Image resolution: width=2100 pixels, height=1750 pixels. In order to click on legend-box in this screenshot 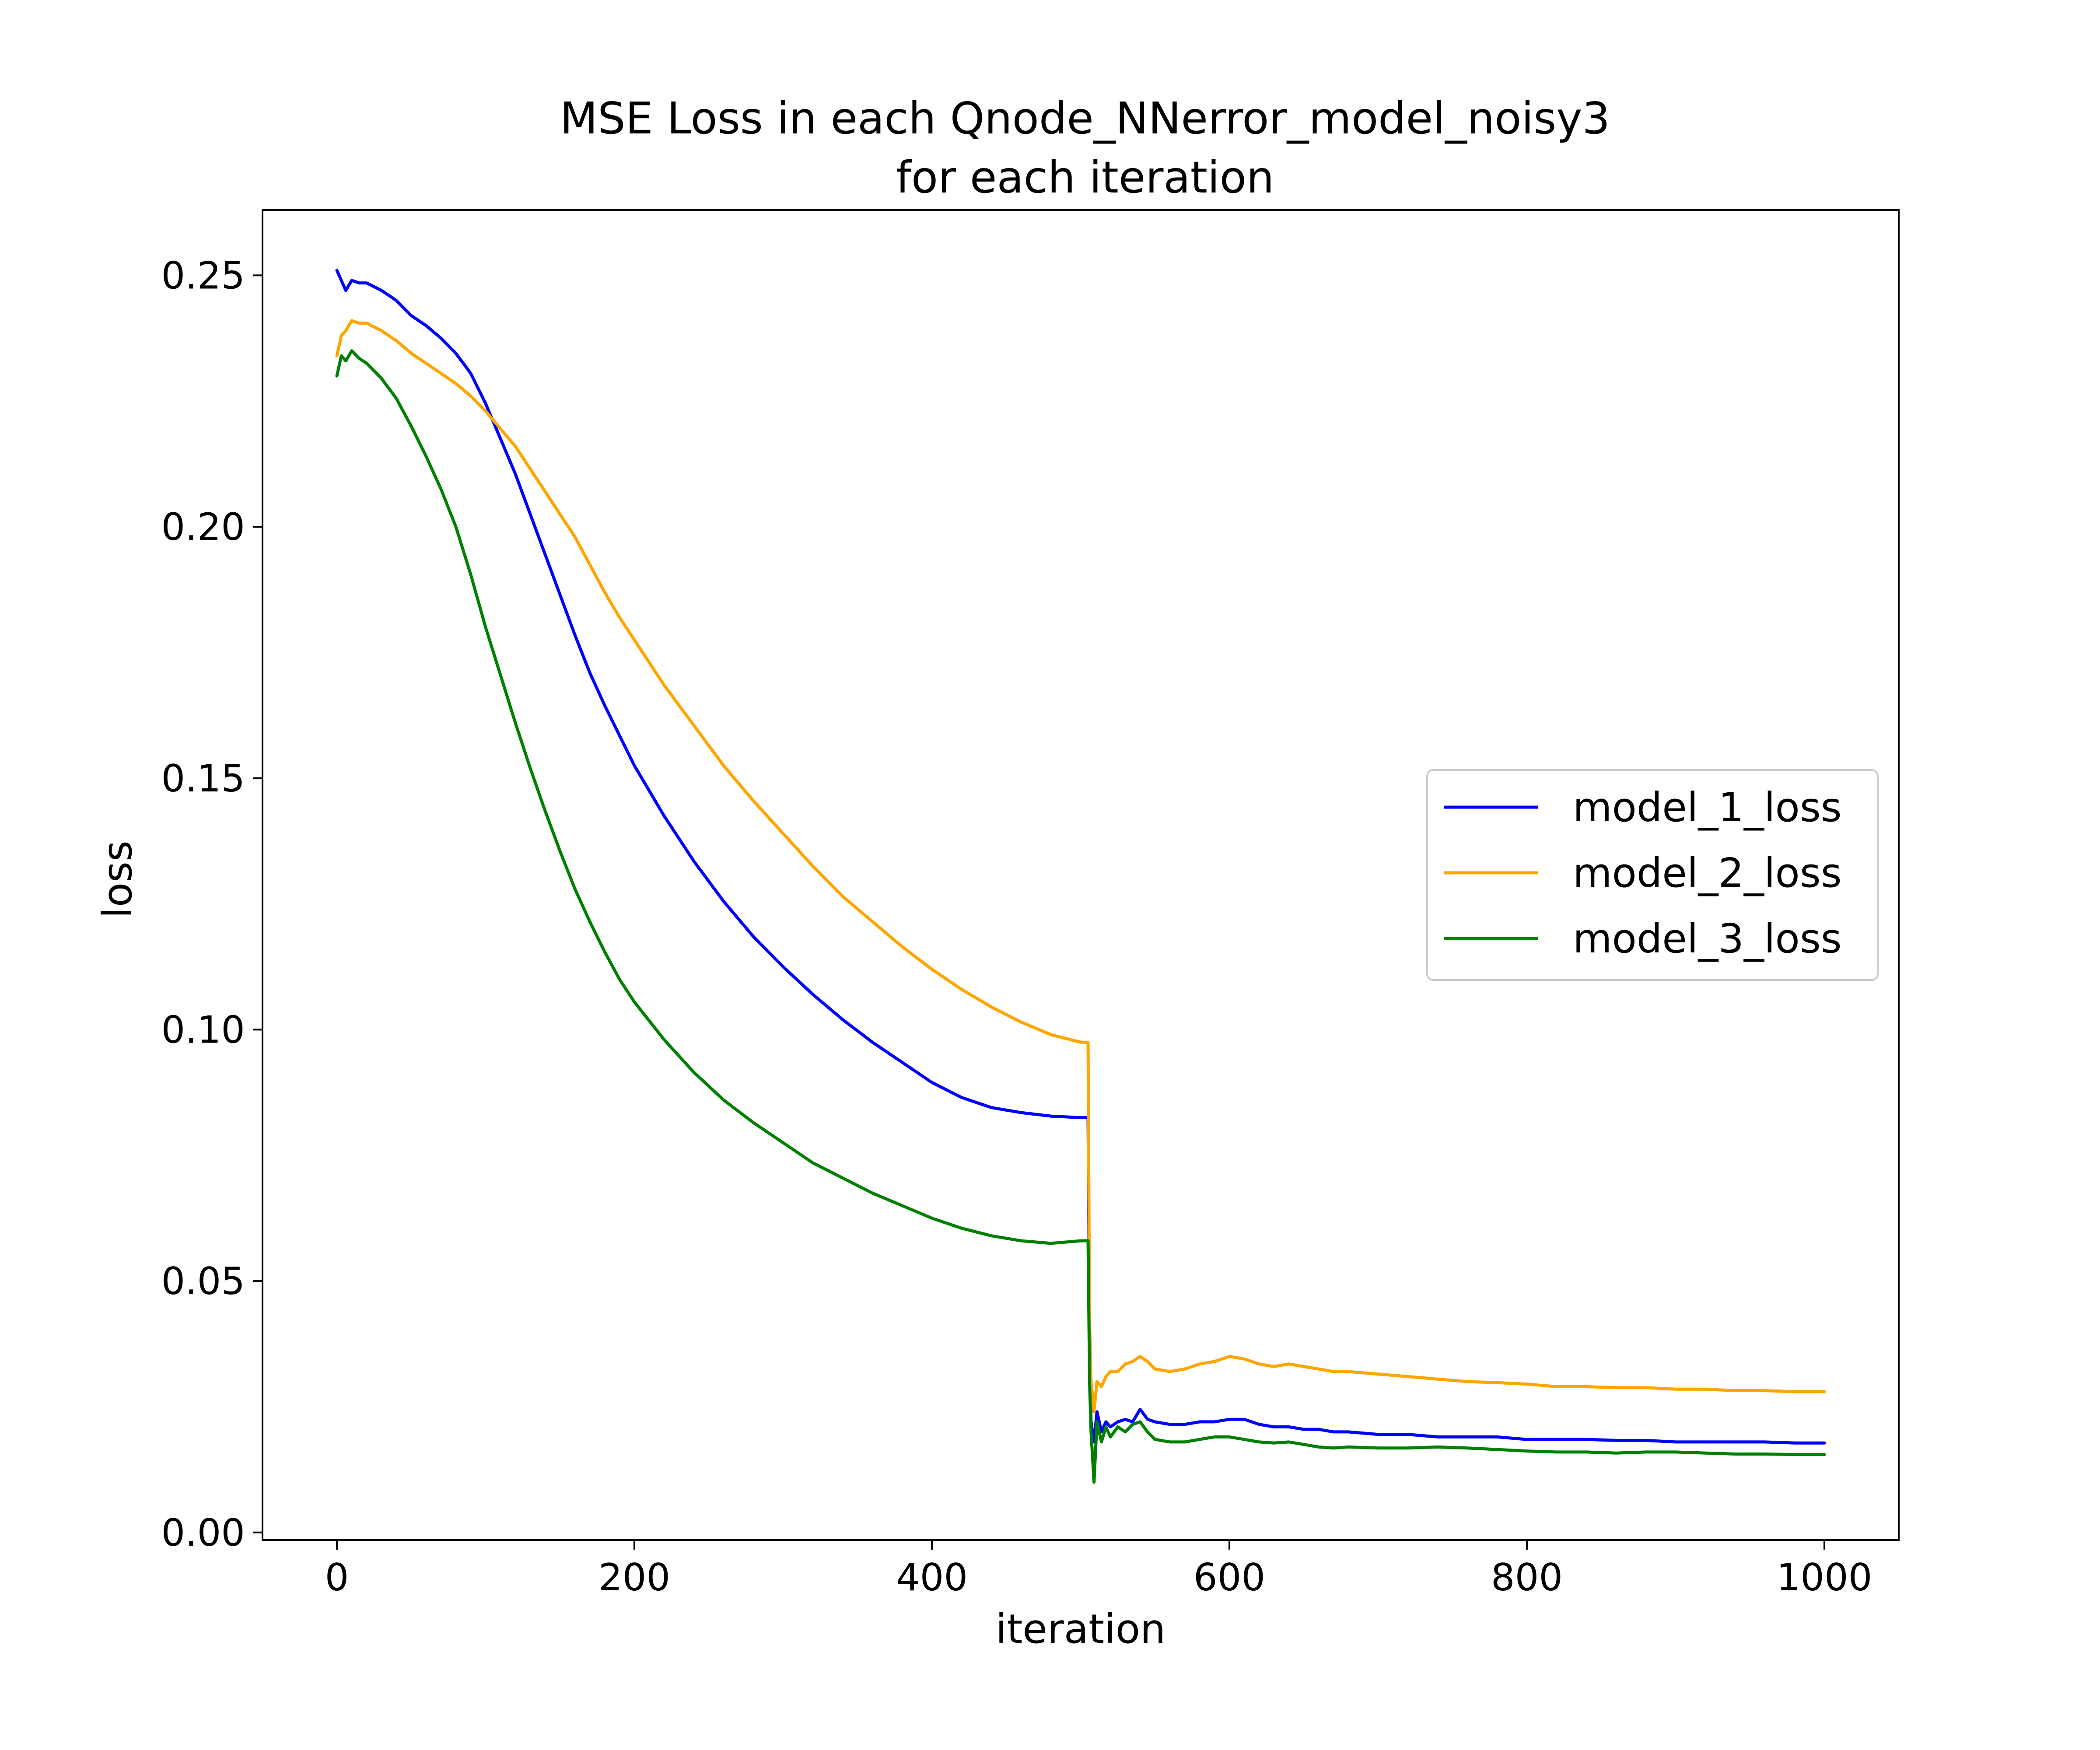, I will do `click(1652, 875)`.